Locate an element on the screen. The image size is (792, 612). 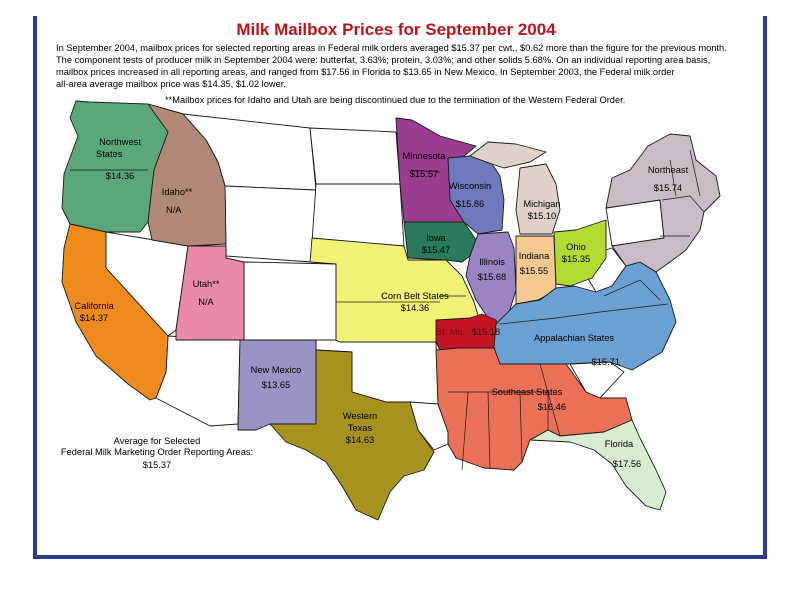
florida-price: $17.56 is located at coordinates (627, 464).